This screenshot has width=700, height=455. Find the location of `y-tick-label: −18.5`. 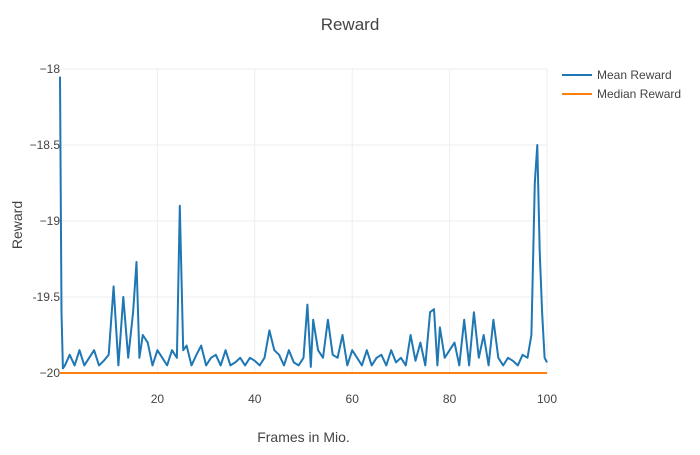

y-tick-label: −18.5 is located at coordinates (45, 145).